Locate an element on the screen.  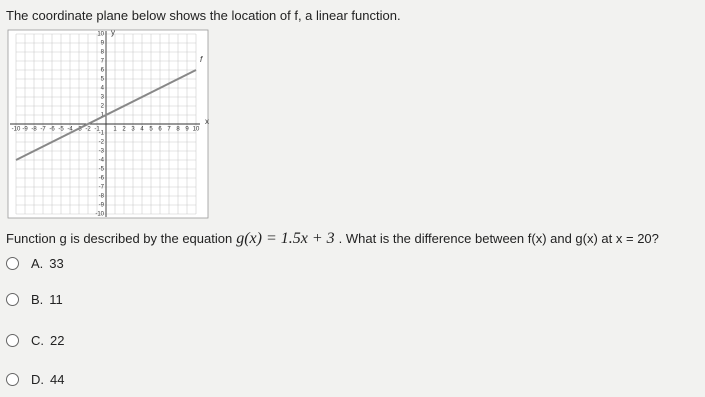
x-tick-label: -2 is located at coordinates (88, 130).